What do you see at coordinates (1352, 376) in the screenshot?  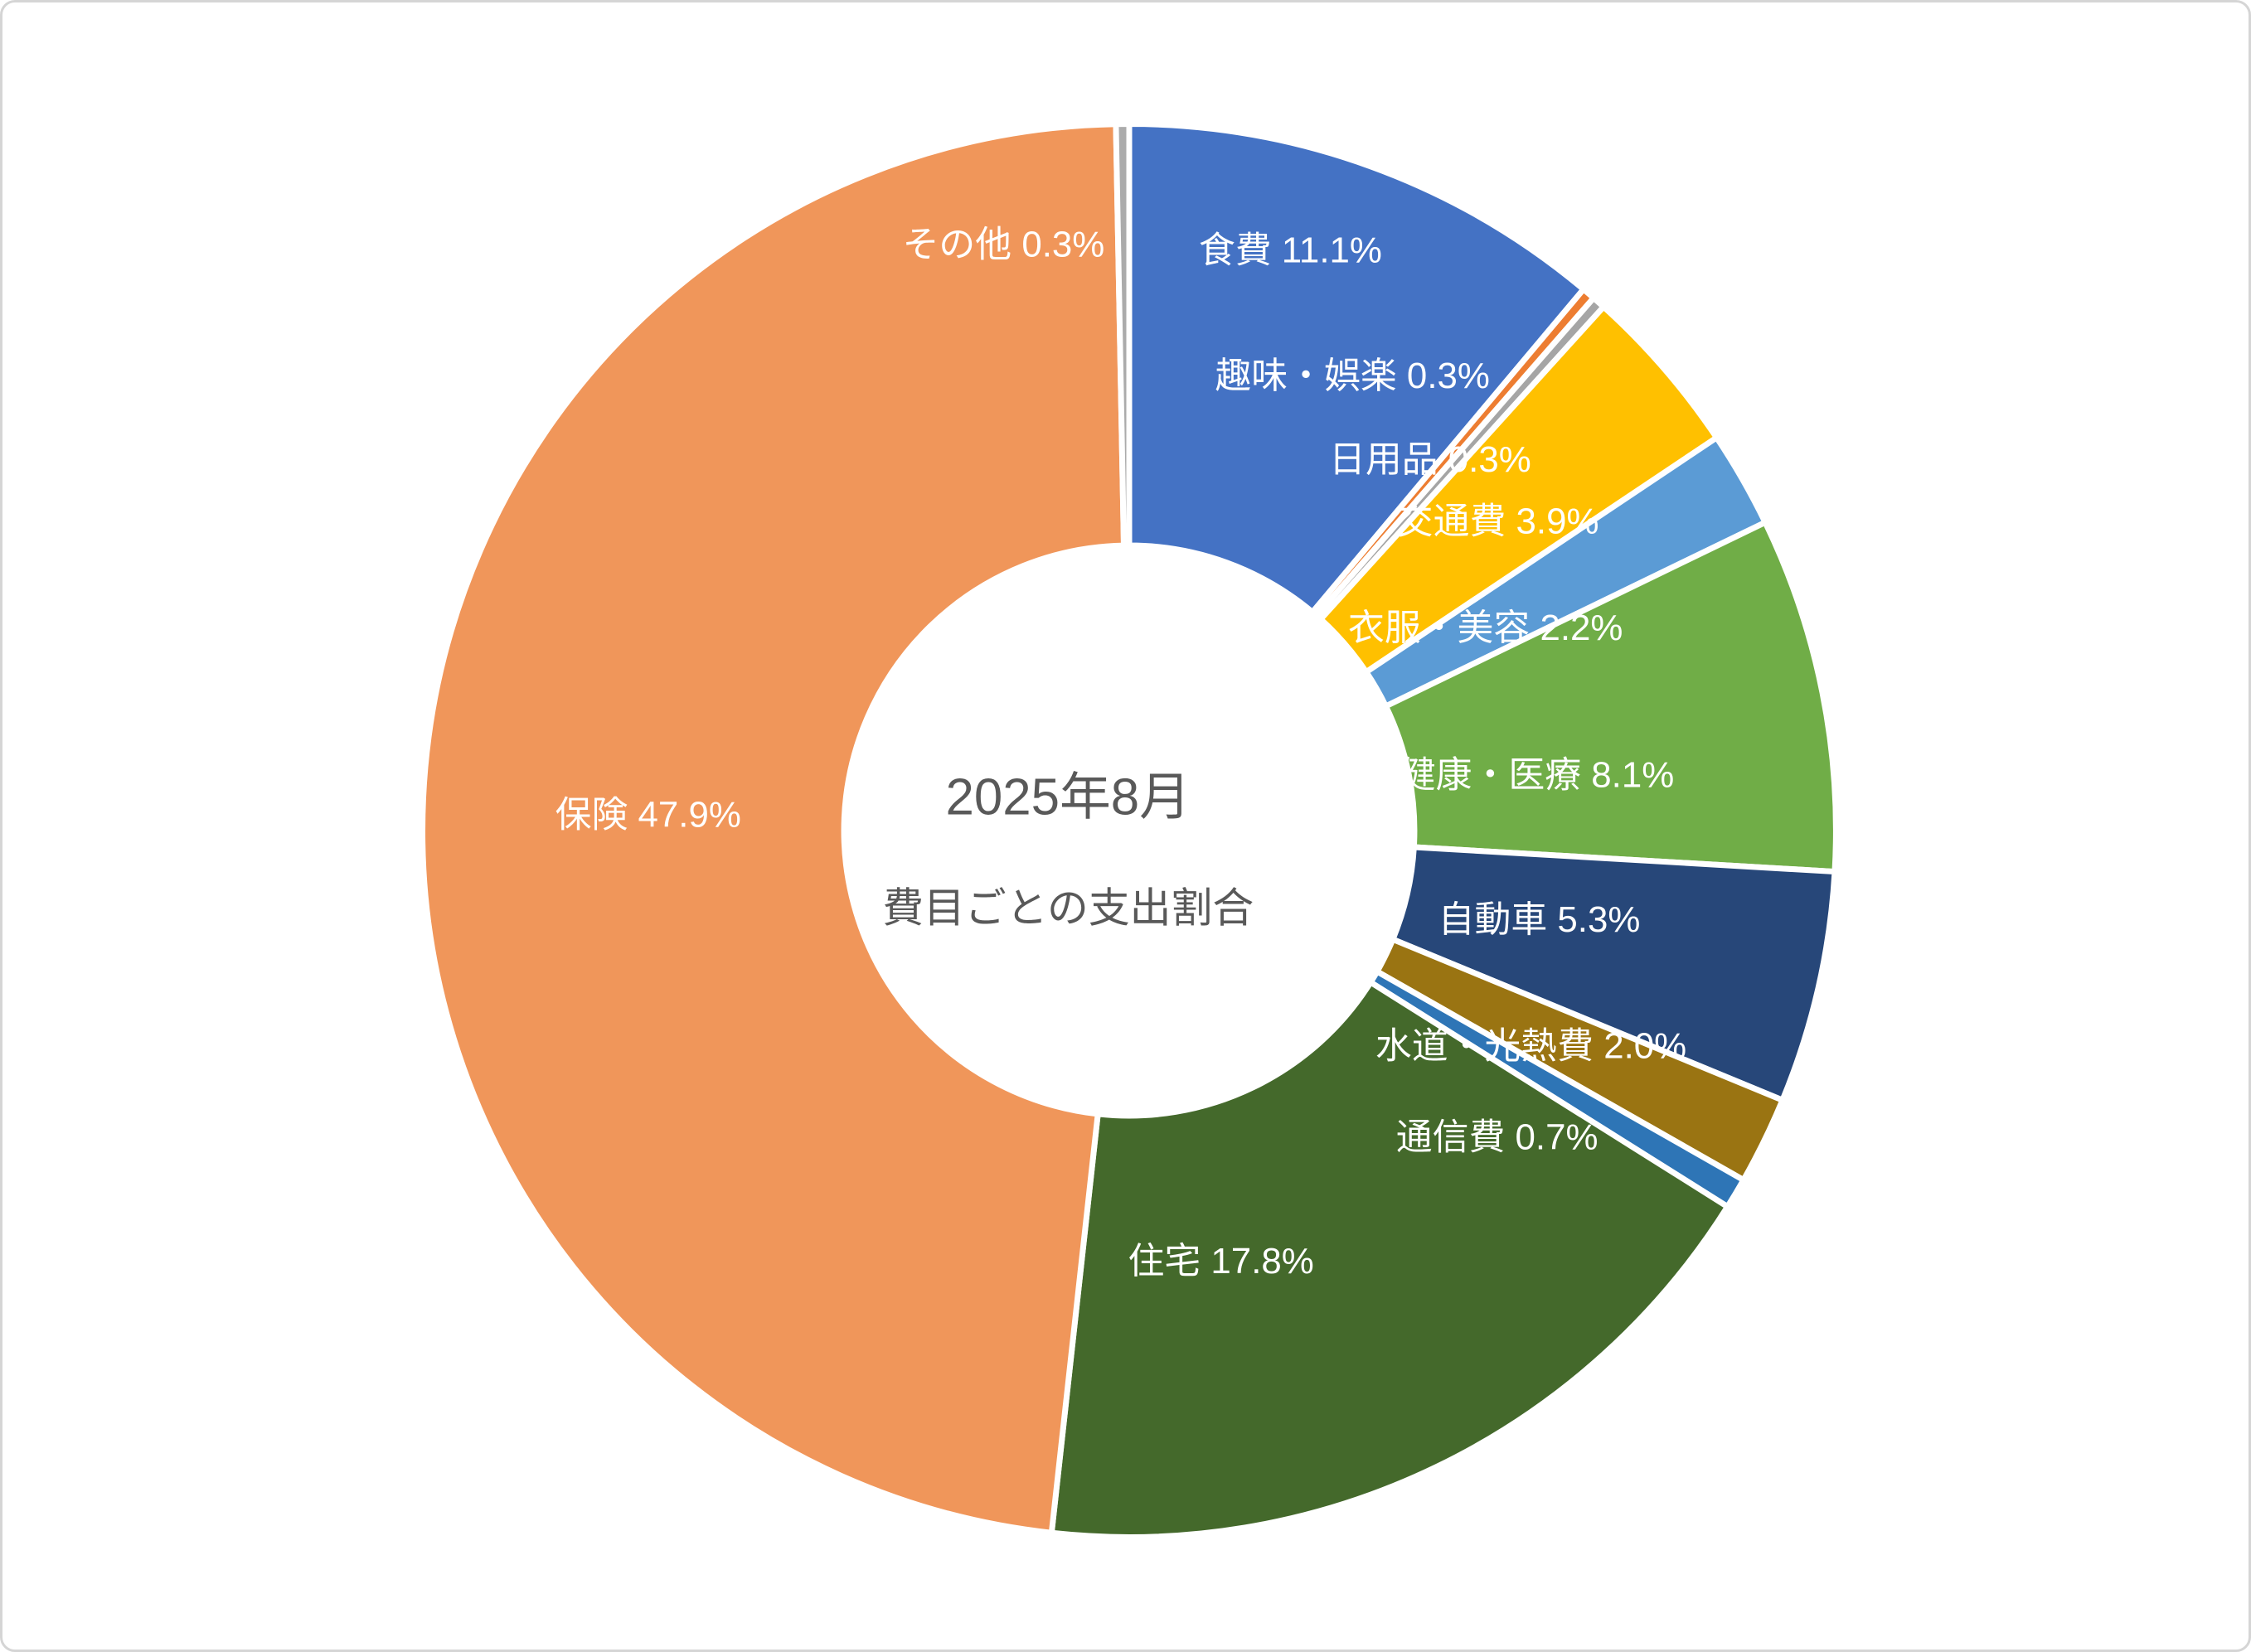 I see `slice-label-2: 趣味・娯楽 0.3%` at bounding box center [1352, 376].